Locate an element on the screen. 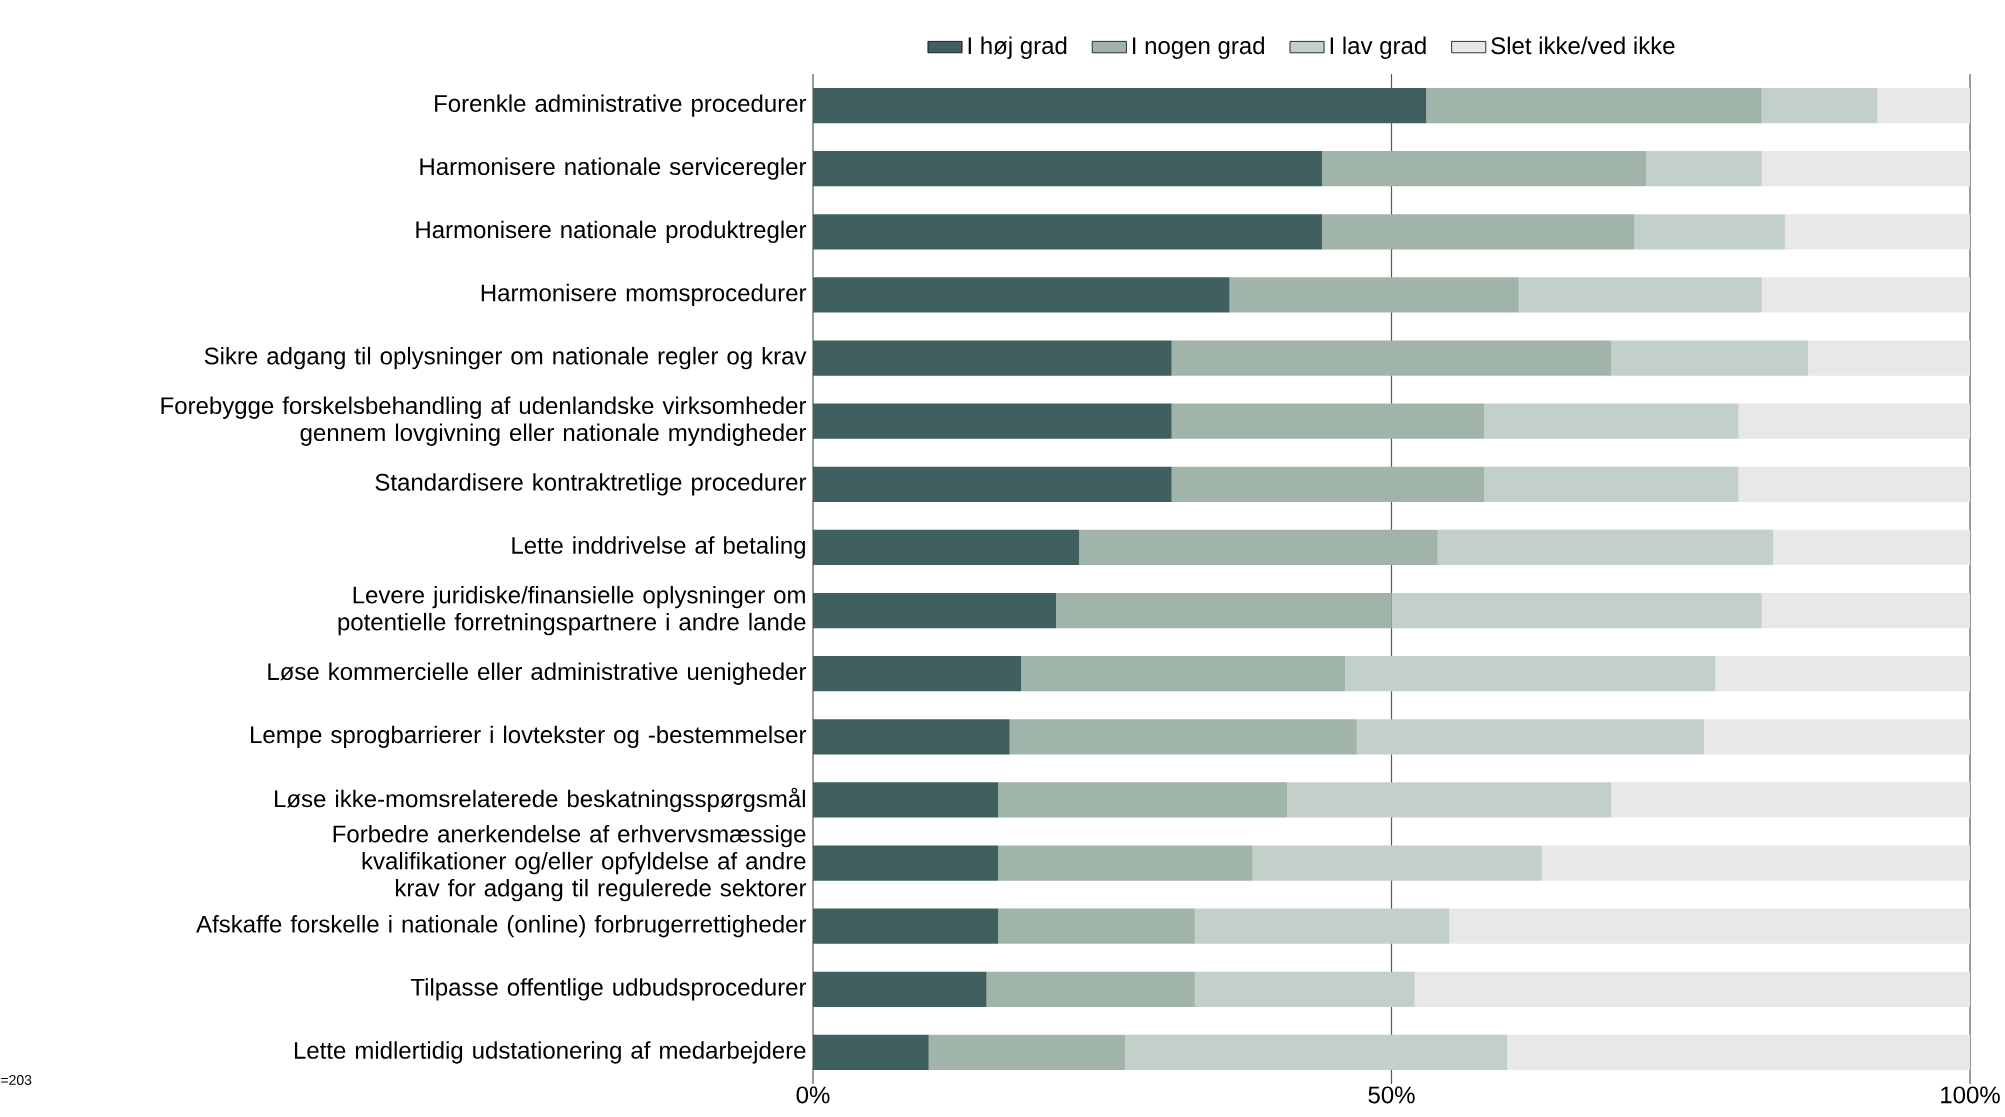 The height and width of the screenshot is (1117, 2005). y-tick-label: Forbedre anerkendelse af erhvervsmæssige kvalifikationer og/eller opfyldelse af andre krav for adgang til regulerede sektorer is located at coordinates (570, 863).